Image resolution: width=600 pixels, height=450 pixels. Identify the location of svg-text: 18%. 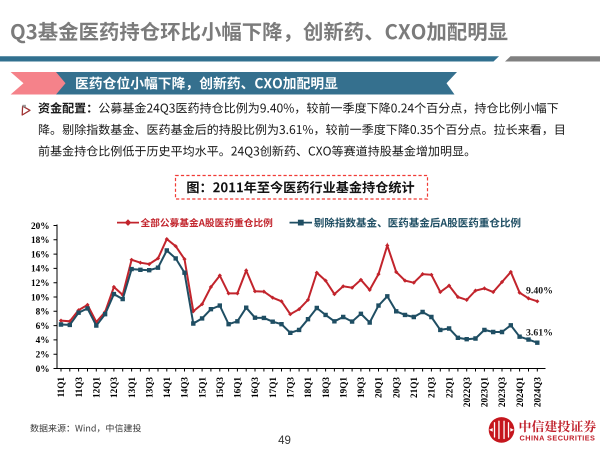
(40, 241).